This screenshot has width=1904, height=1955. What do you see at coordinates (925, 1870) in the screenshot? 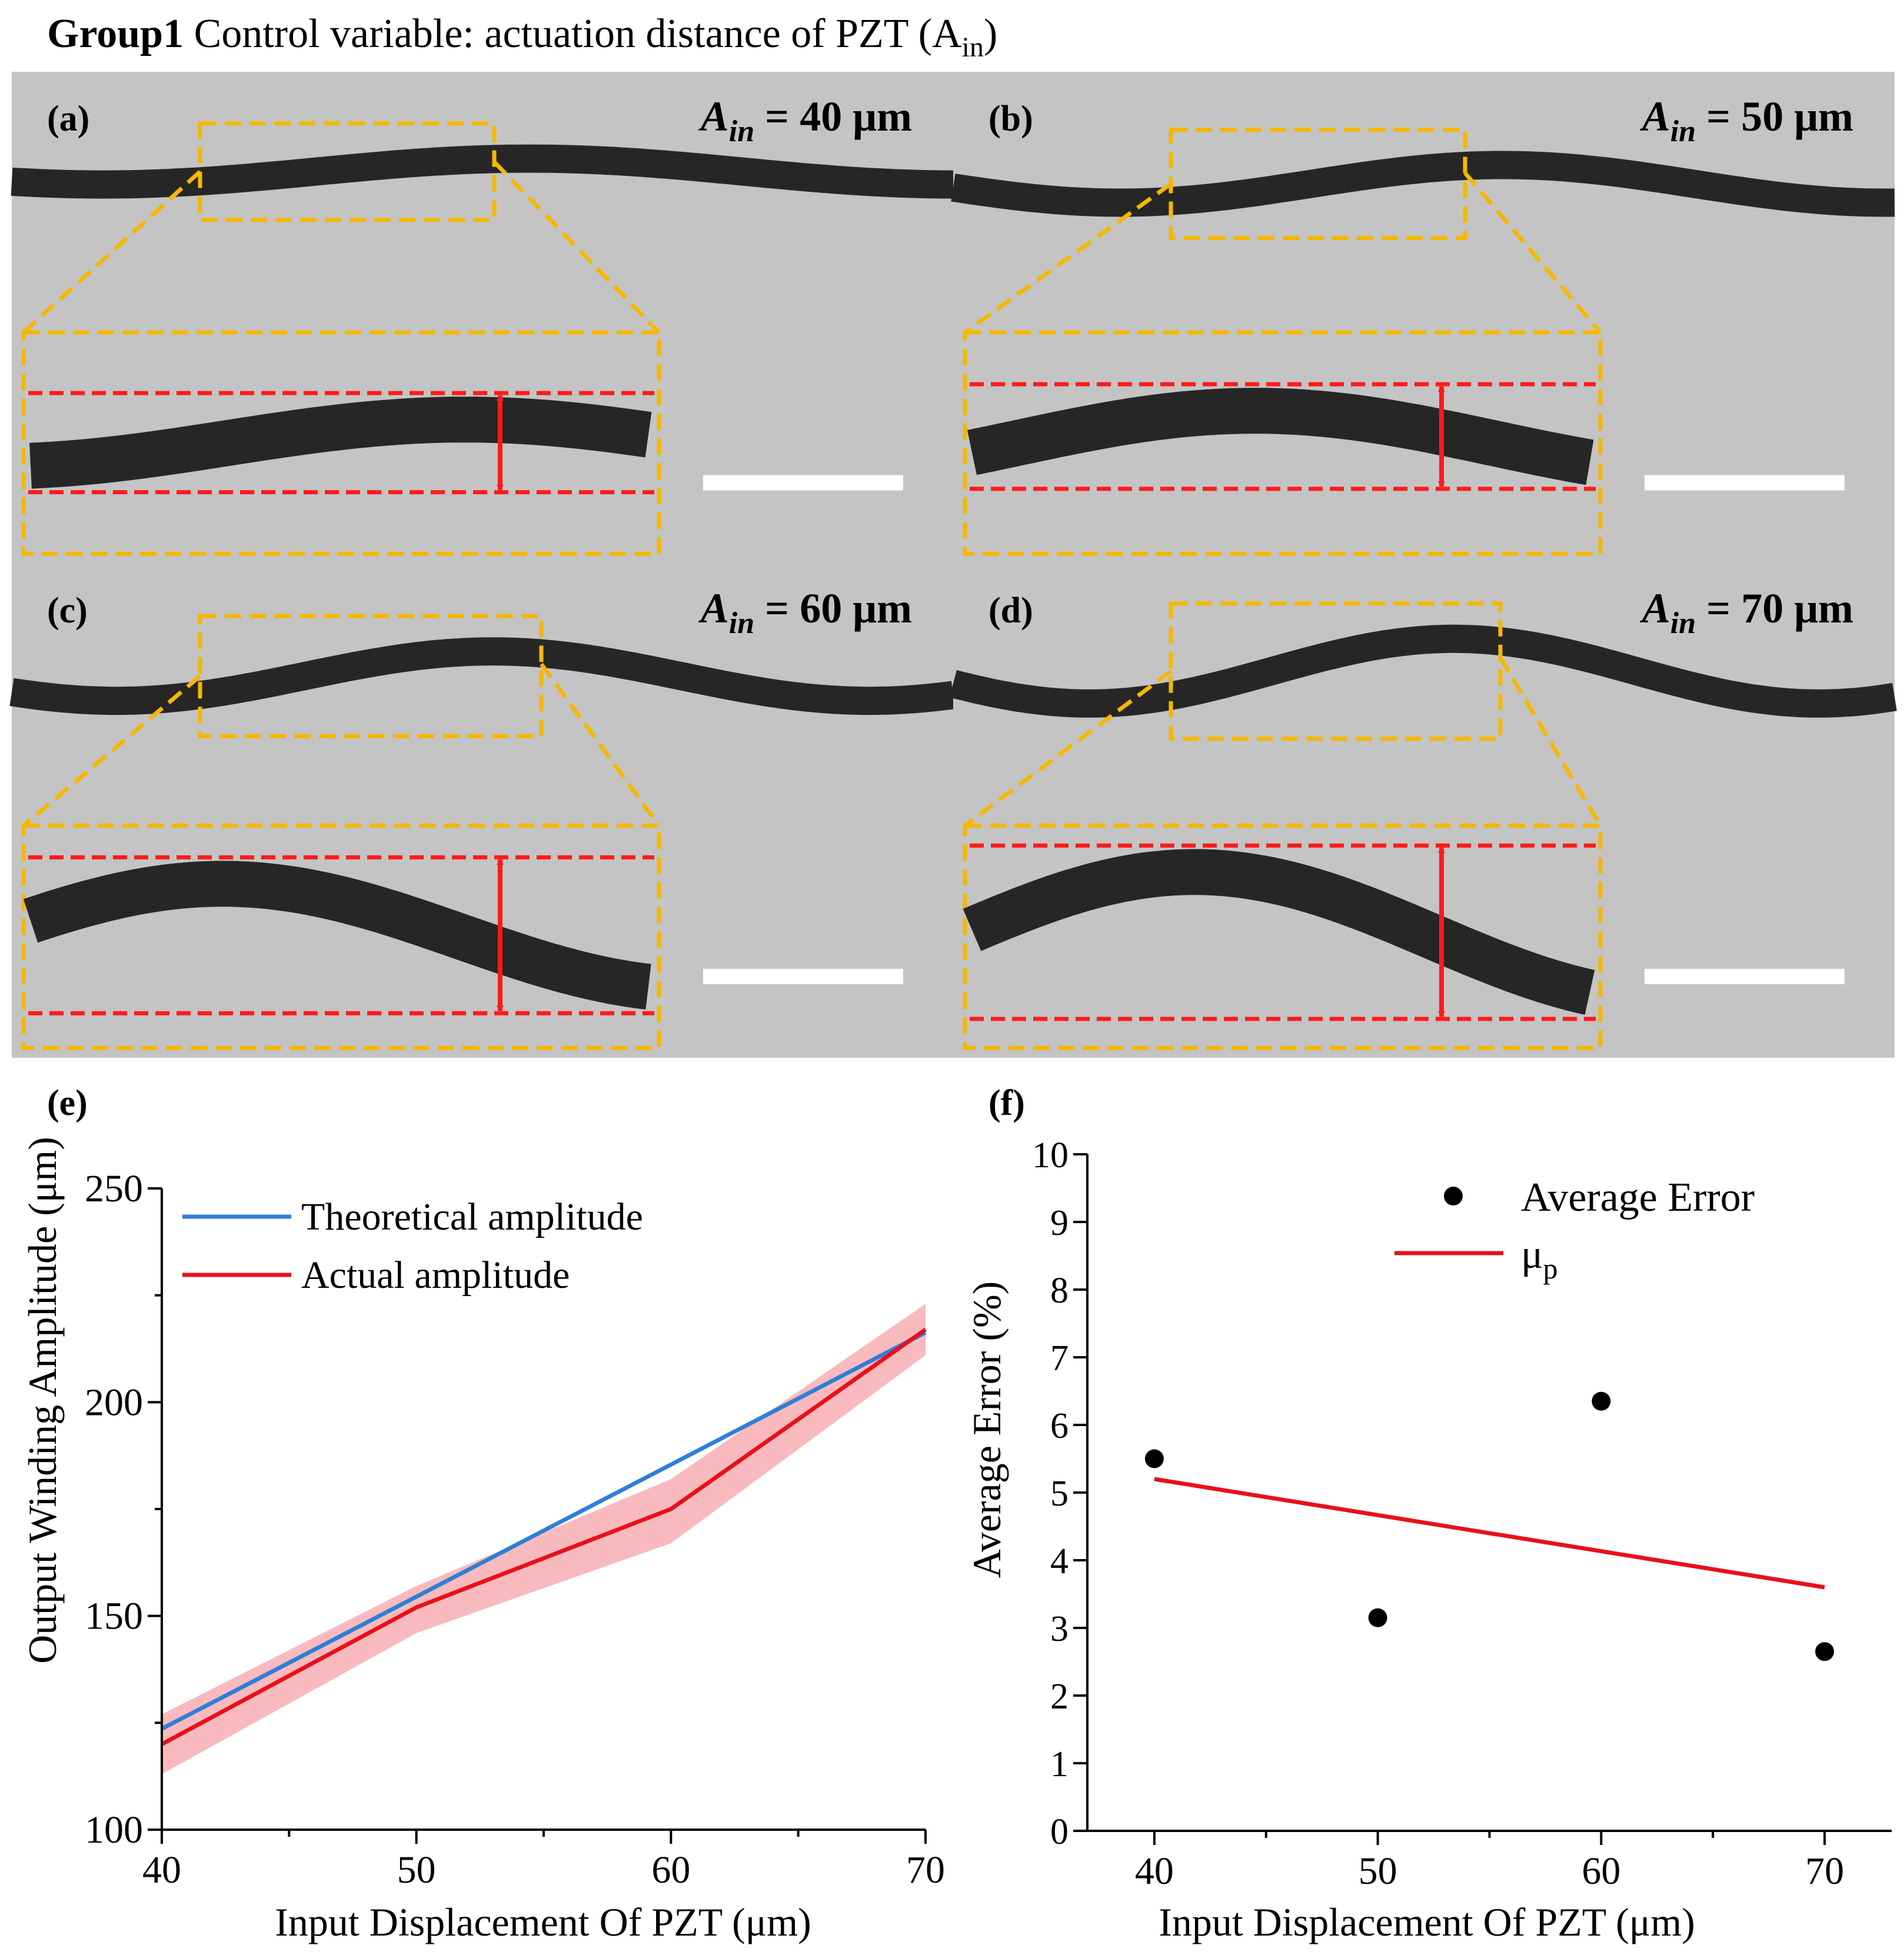
I see `e-x-tick-label: 70` at bounding box center [925, 1870].